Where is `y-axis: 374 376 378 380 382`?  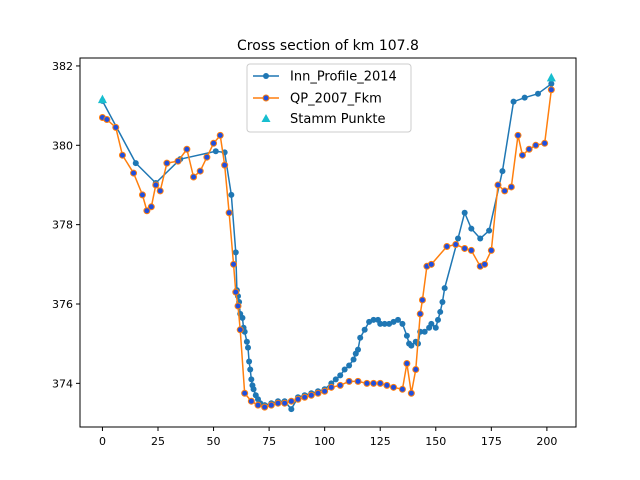
y-axis: 374 376 378 380 382 is located at coordinates (66, 225).